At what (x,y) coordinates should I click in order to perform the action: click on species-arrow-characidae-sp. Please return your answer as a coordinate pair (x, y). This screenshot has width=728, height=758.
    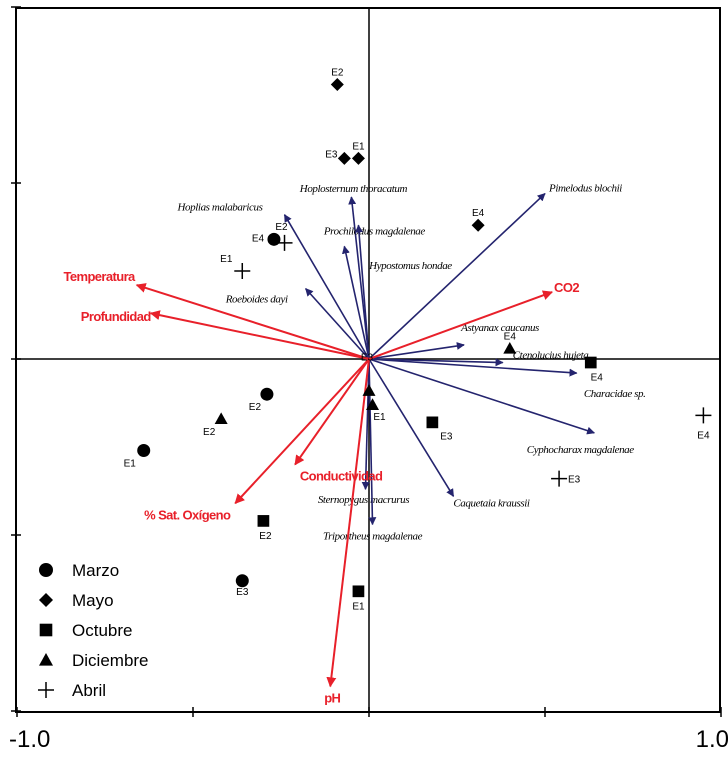
    Looking at the image, I should click on (473, 367).